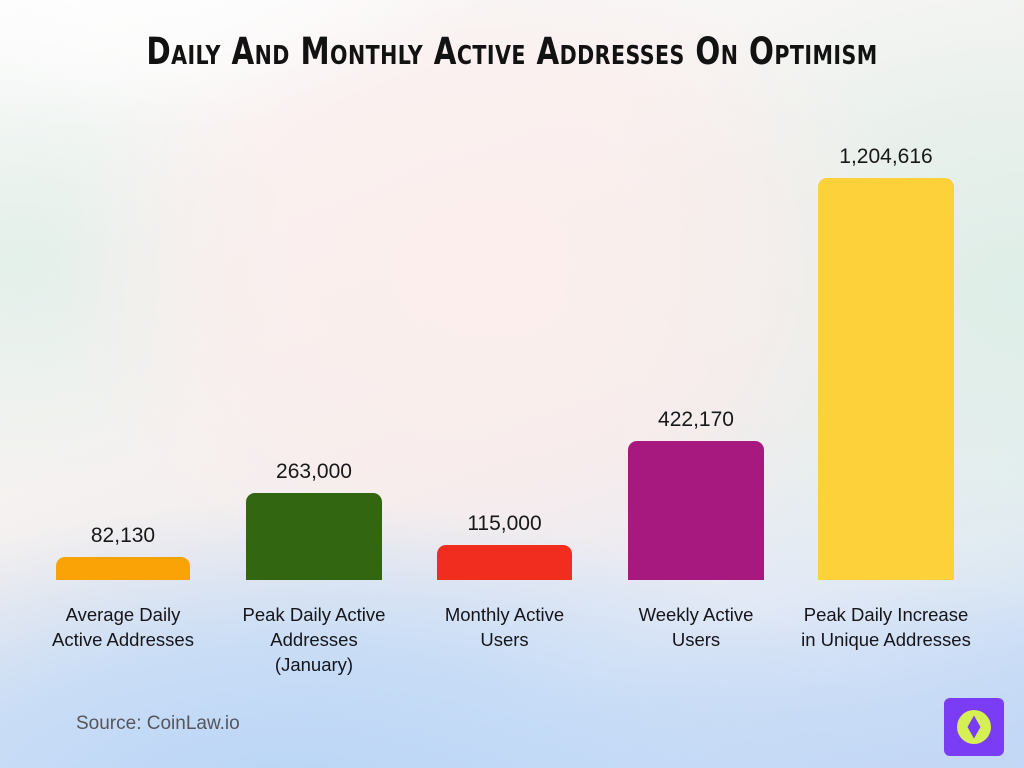 Image resolution: width=1024 pixels, height=768 pixels. Describe the element at coordinates (696, 614) in the screenshot. I see `bar-category-label-line: Weekly Active` at that location.